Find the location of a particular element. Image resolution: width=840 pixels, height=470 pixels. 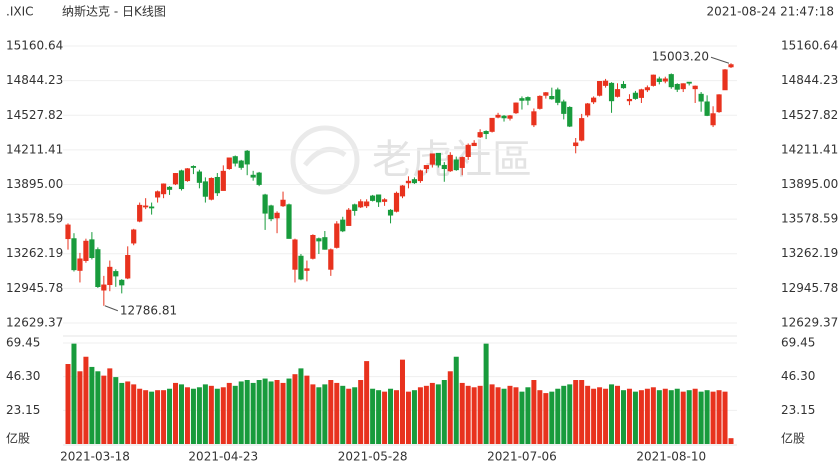

annotation-line is located at coordinates (111, 308).